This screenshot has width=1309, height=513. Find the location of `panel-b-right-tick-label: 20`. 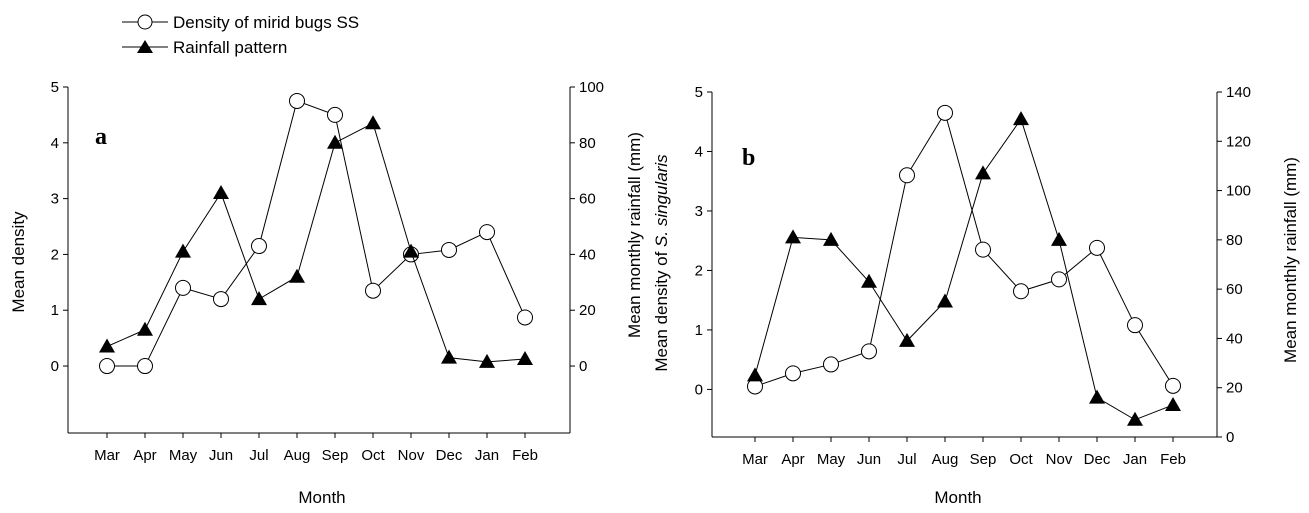

panel-b-right-tick-label: 20 is located at coordinates (1234, 388).